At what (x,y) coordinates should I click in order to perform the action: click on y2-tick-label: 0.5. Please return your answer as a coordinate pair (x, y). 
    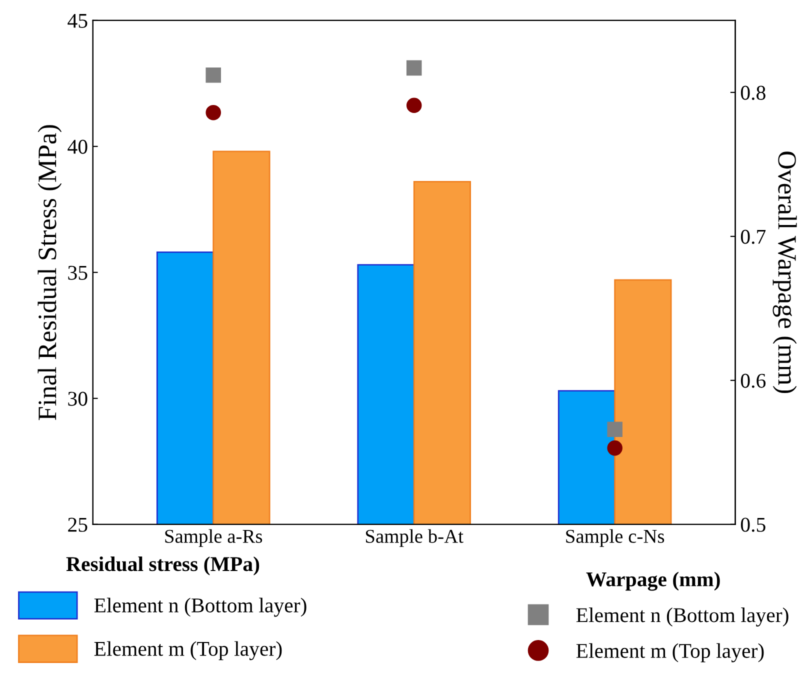
    Looking at the image, I should click on (753, 525).